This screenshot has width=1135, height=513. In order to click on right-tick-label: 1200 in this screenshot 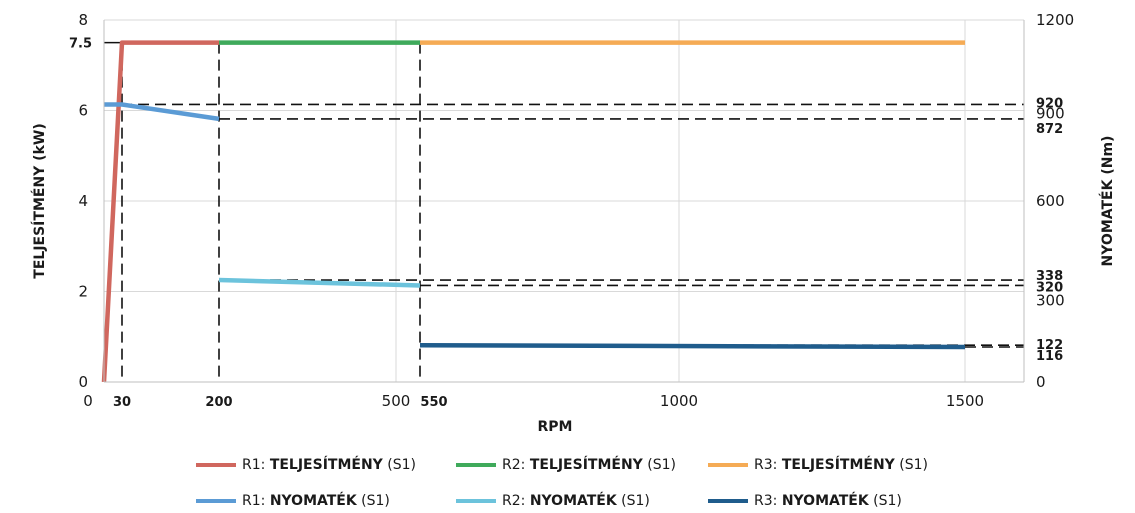, I will do `click(1055, 20)`.